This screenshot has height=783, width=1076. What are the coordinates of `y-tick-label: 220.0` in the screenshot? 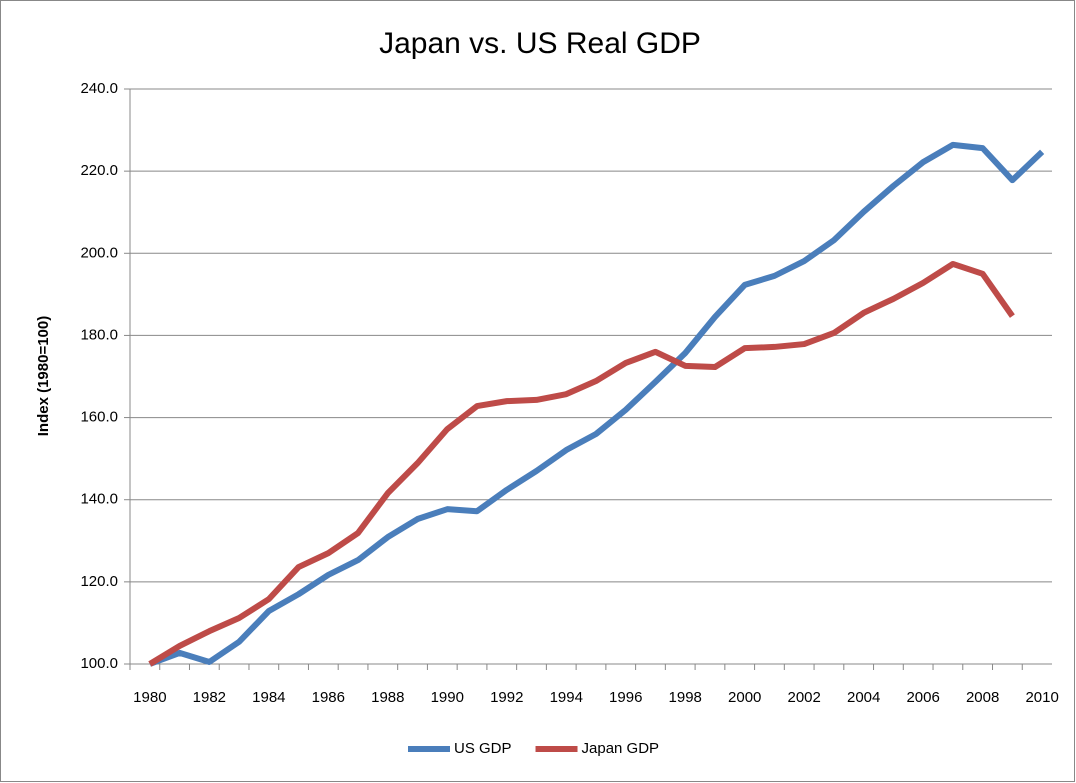 It's located at (99, 170).